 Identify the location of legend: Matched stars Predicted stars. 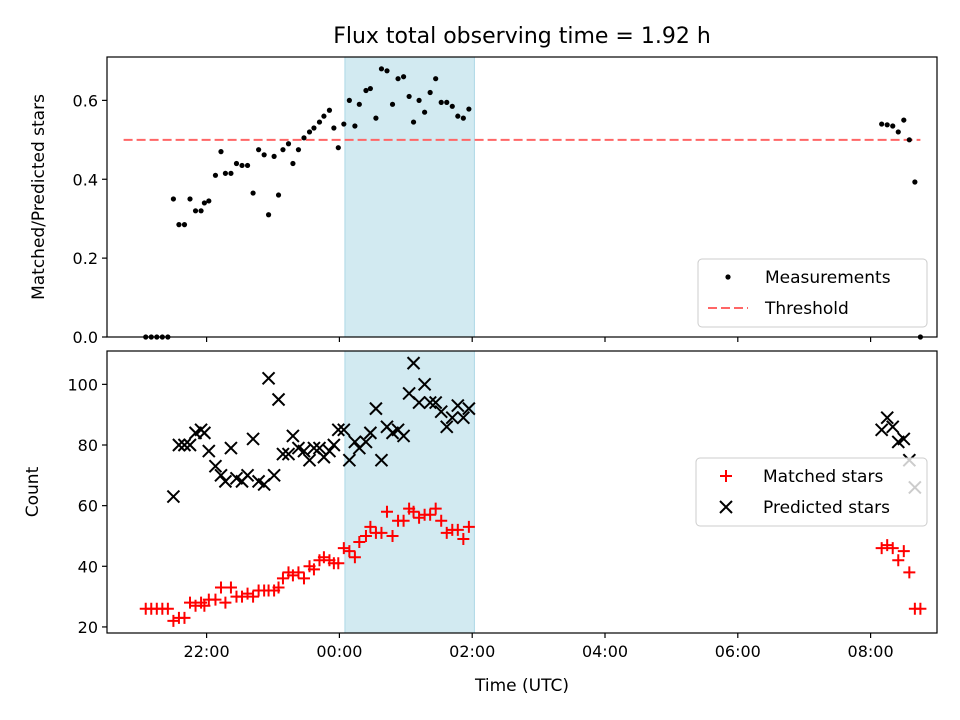
(811, 492).